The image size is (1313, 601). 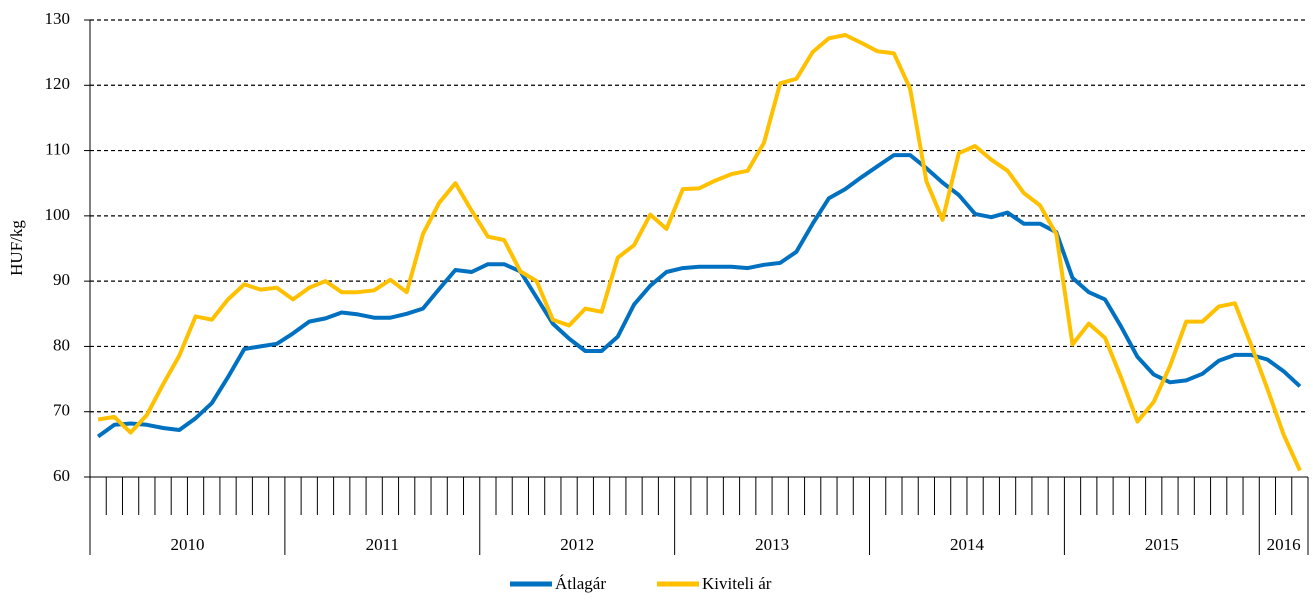 What do you see at coordinates (577, 544) in the screenshot?
I see `x-group-label: 2012` at bounding box center [577, 544].